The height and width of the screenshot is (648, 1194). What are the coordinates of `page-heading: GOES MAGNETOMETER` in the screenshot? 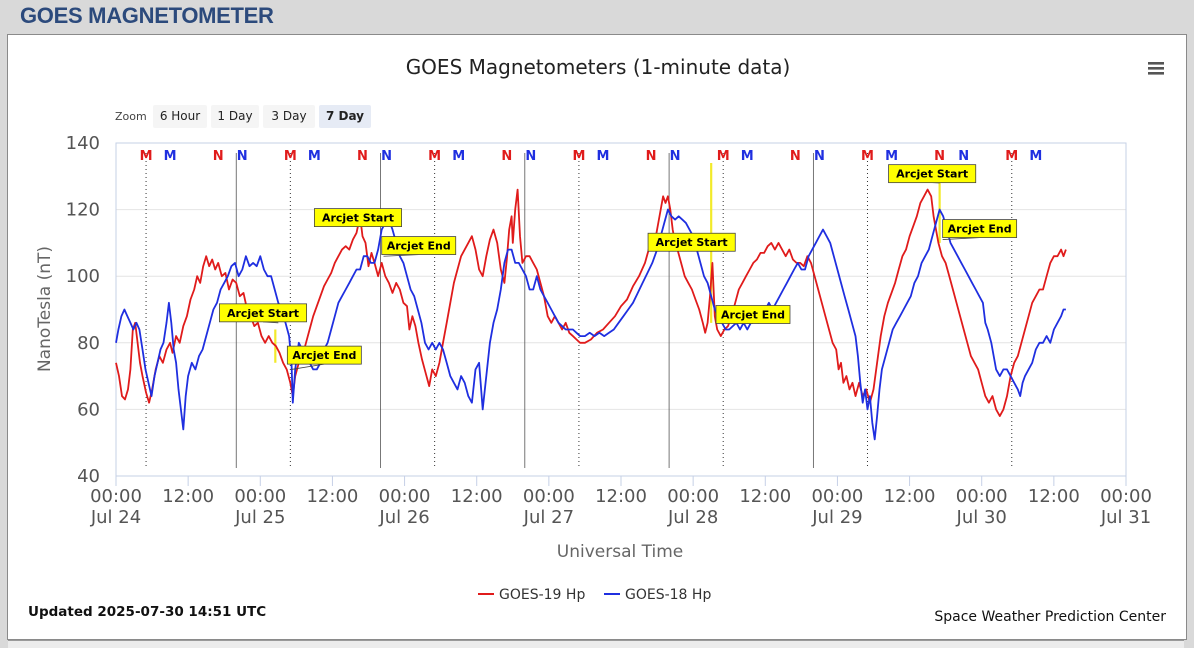 It's located at (147, 16).